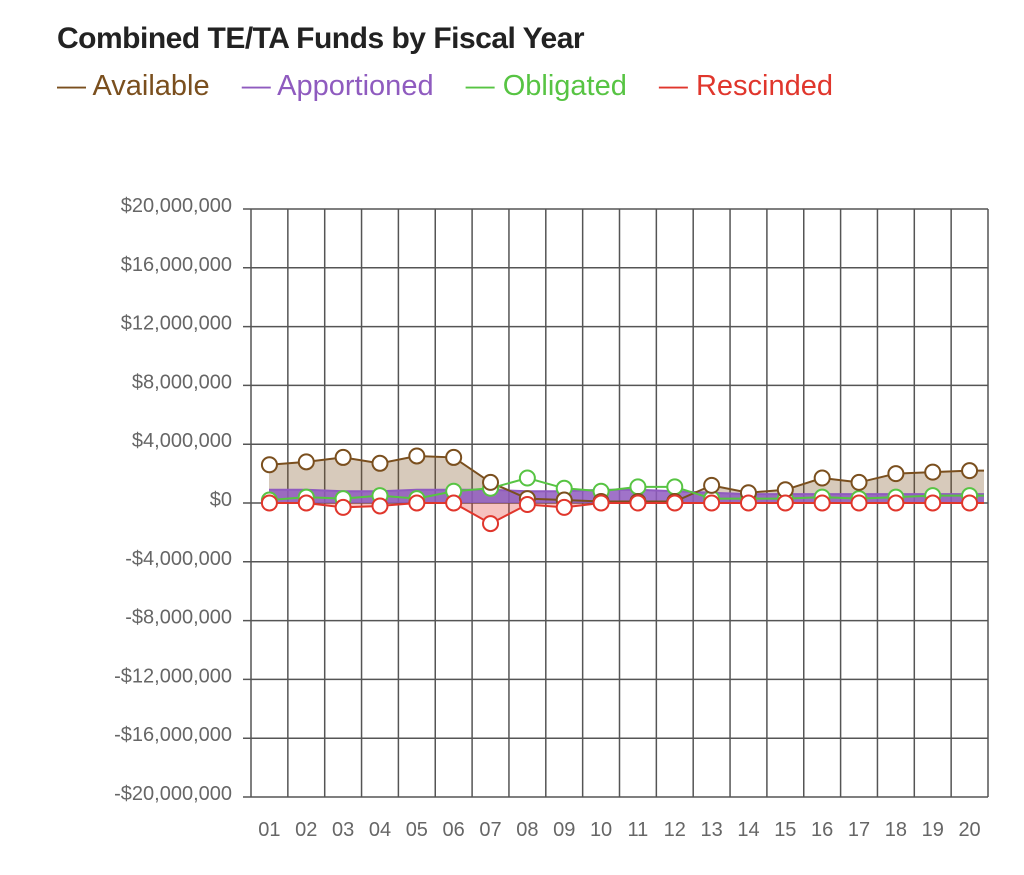 Image resolution: width=1024 pixels, height=875 pixels. I want to click on line-available, so click(626, 478).